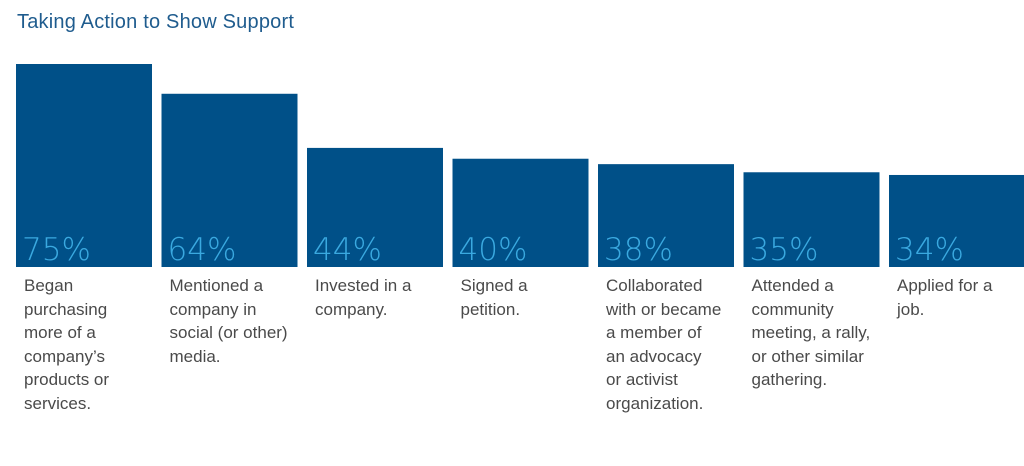 This screenshot has height=466, width=1024. Describe the element at coordinates (56, 250) in the screenshot. I see `value-label-1: 75%` at that location.